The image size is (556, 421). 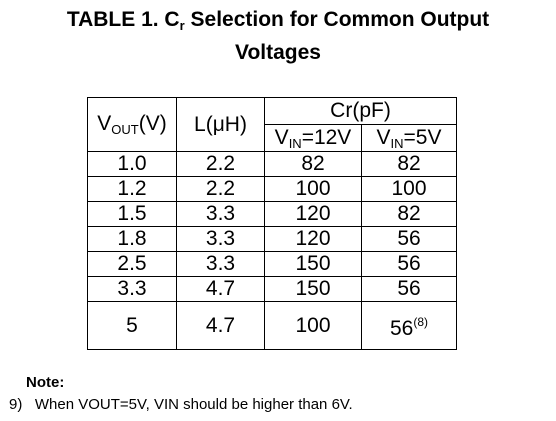 I want to click on header-vout-main: V, so click(x=104, y=123).